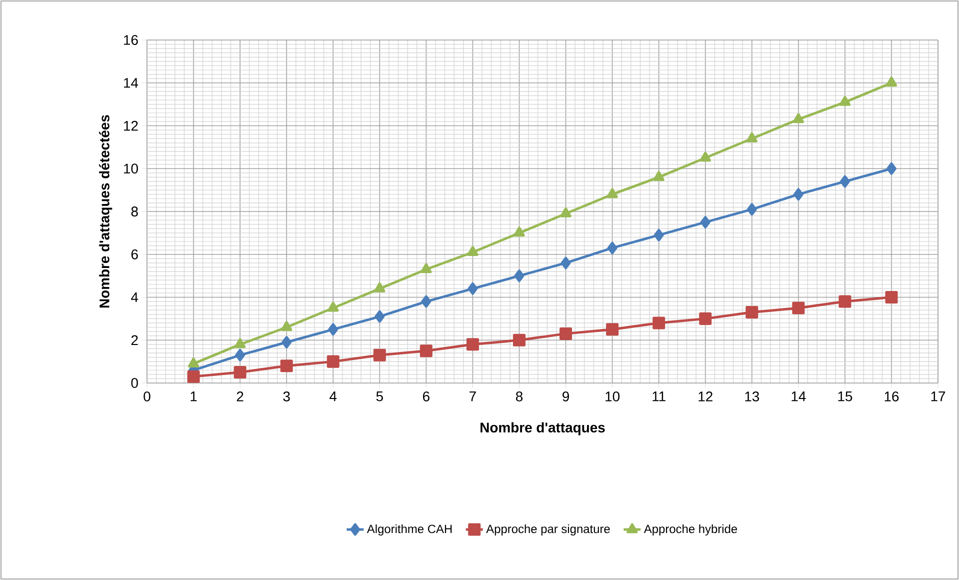 The height and width of the screenshot is (580, 959). I want to click on x-tick-label: 15, so click(845, 397).